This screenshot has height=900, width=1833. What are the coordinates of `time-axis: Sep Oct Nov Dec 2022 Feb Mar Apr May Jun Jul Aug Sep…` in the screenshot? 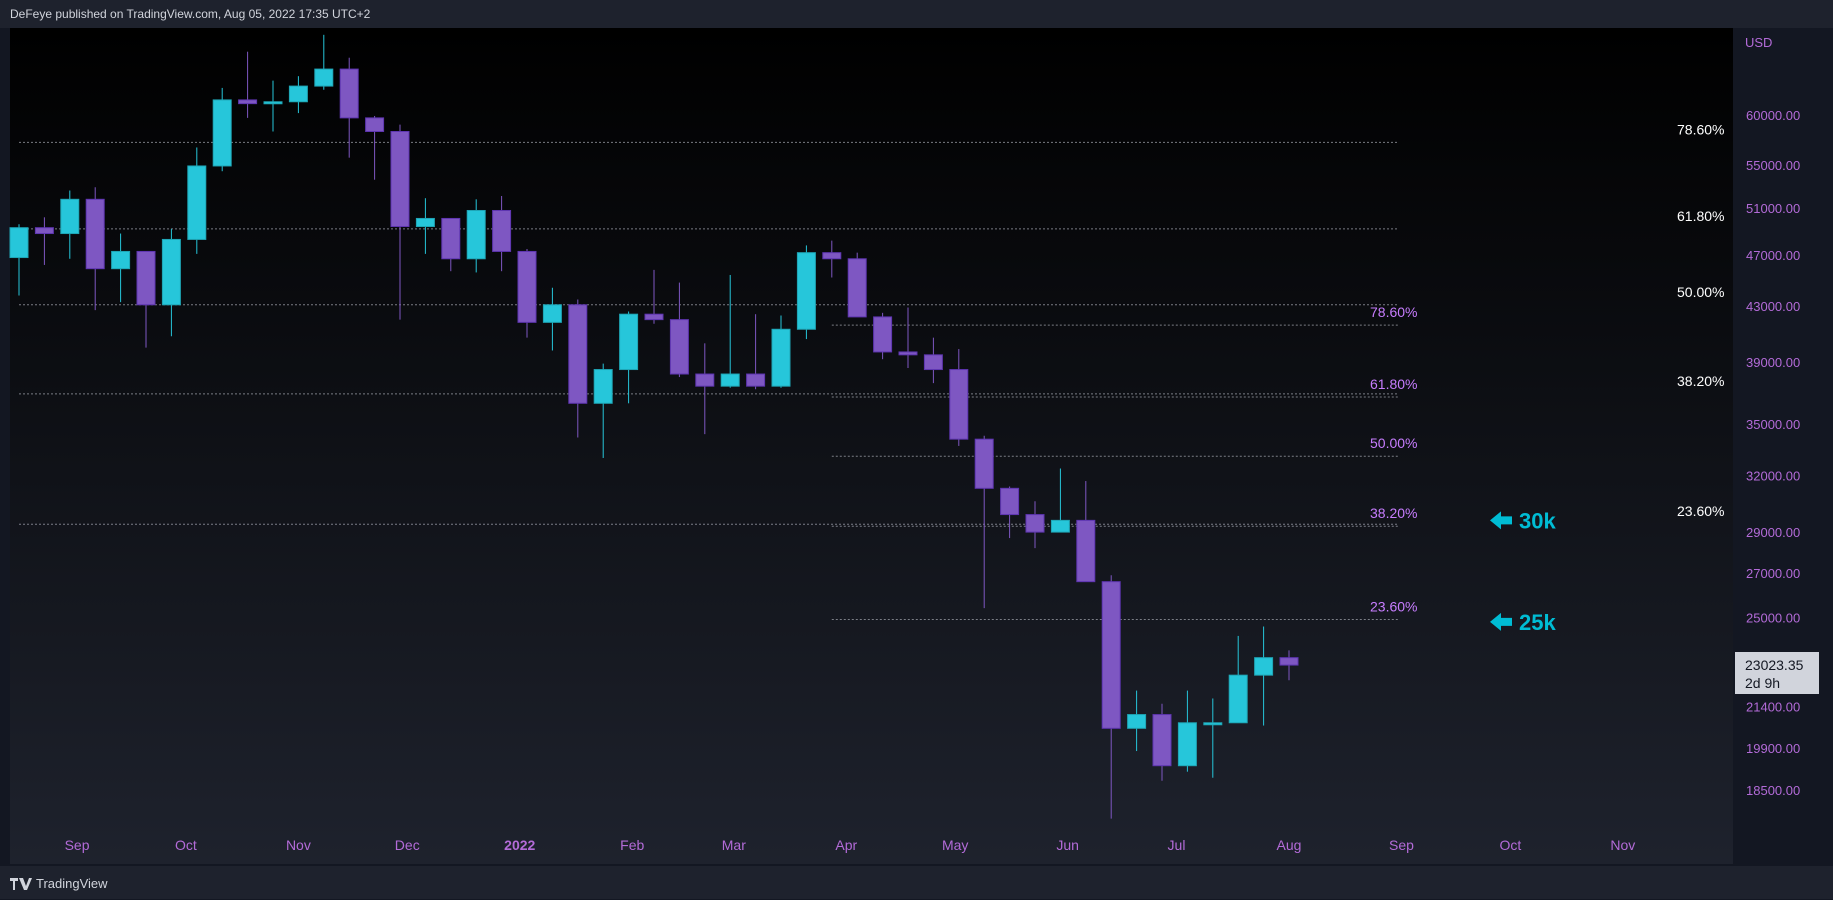 It's located at (850, 845).